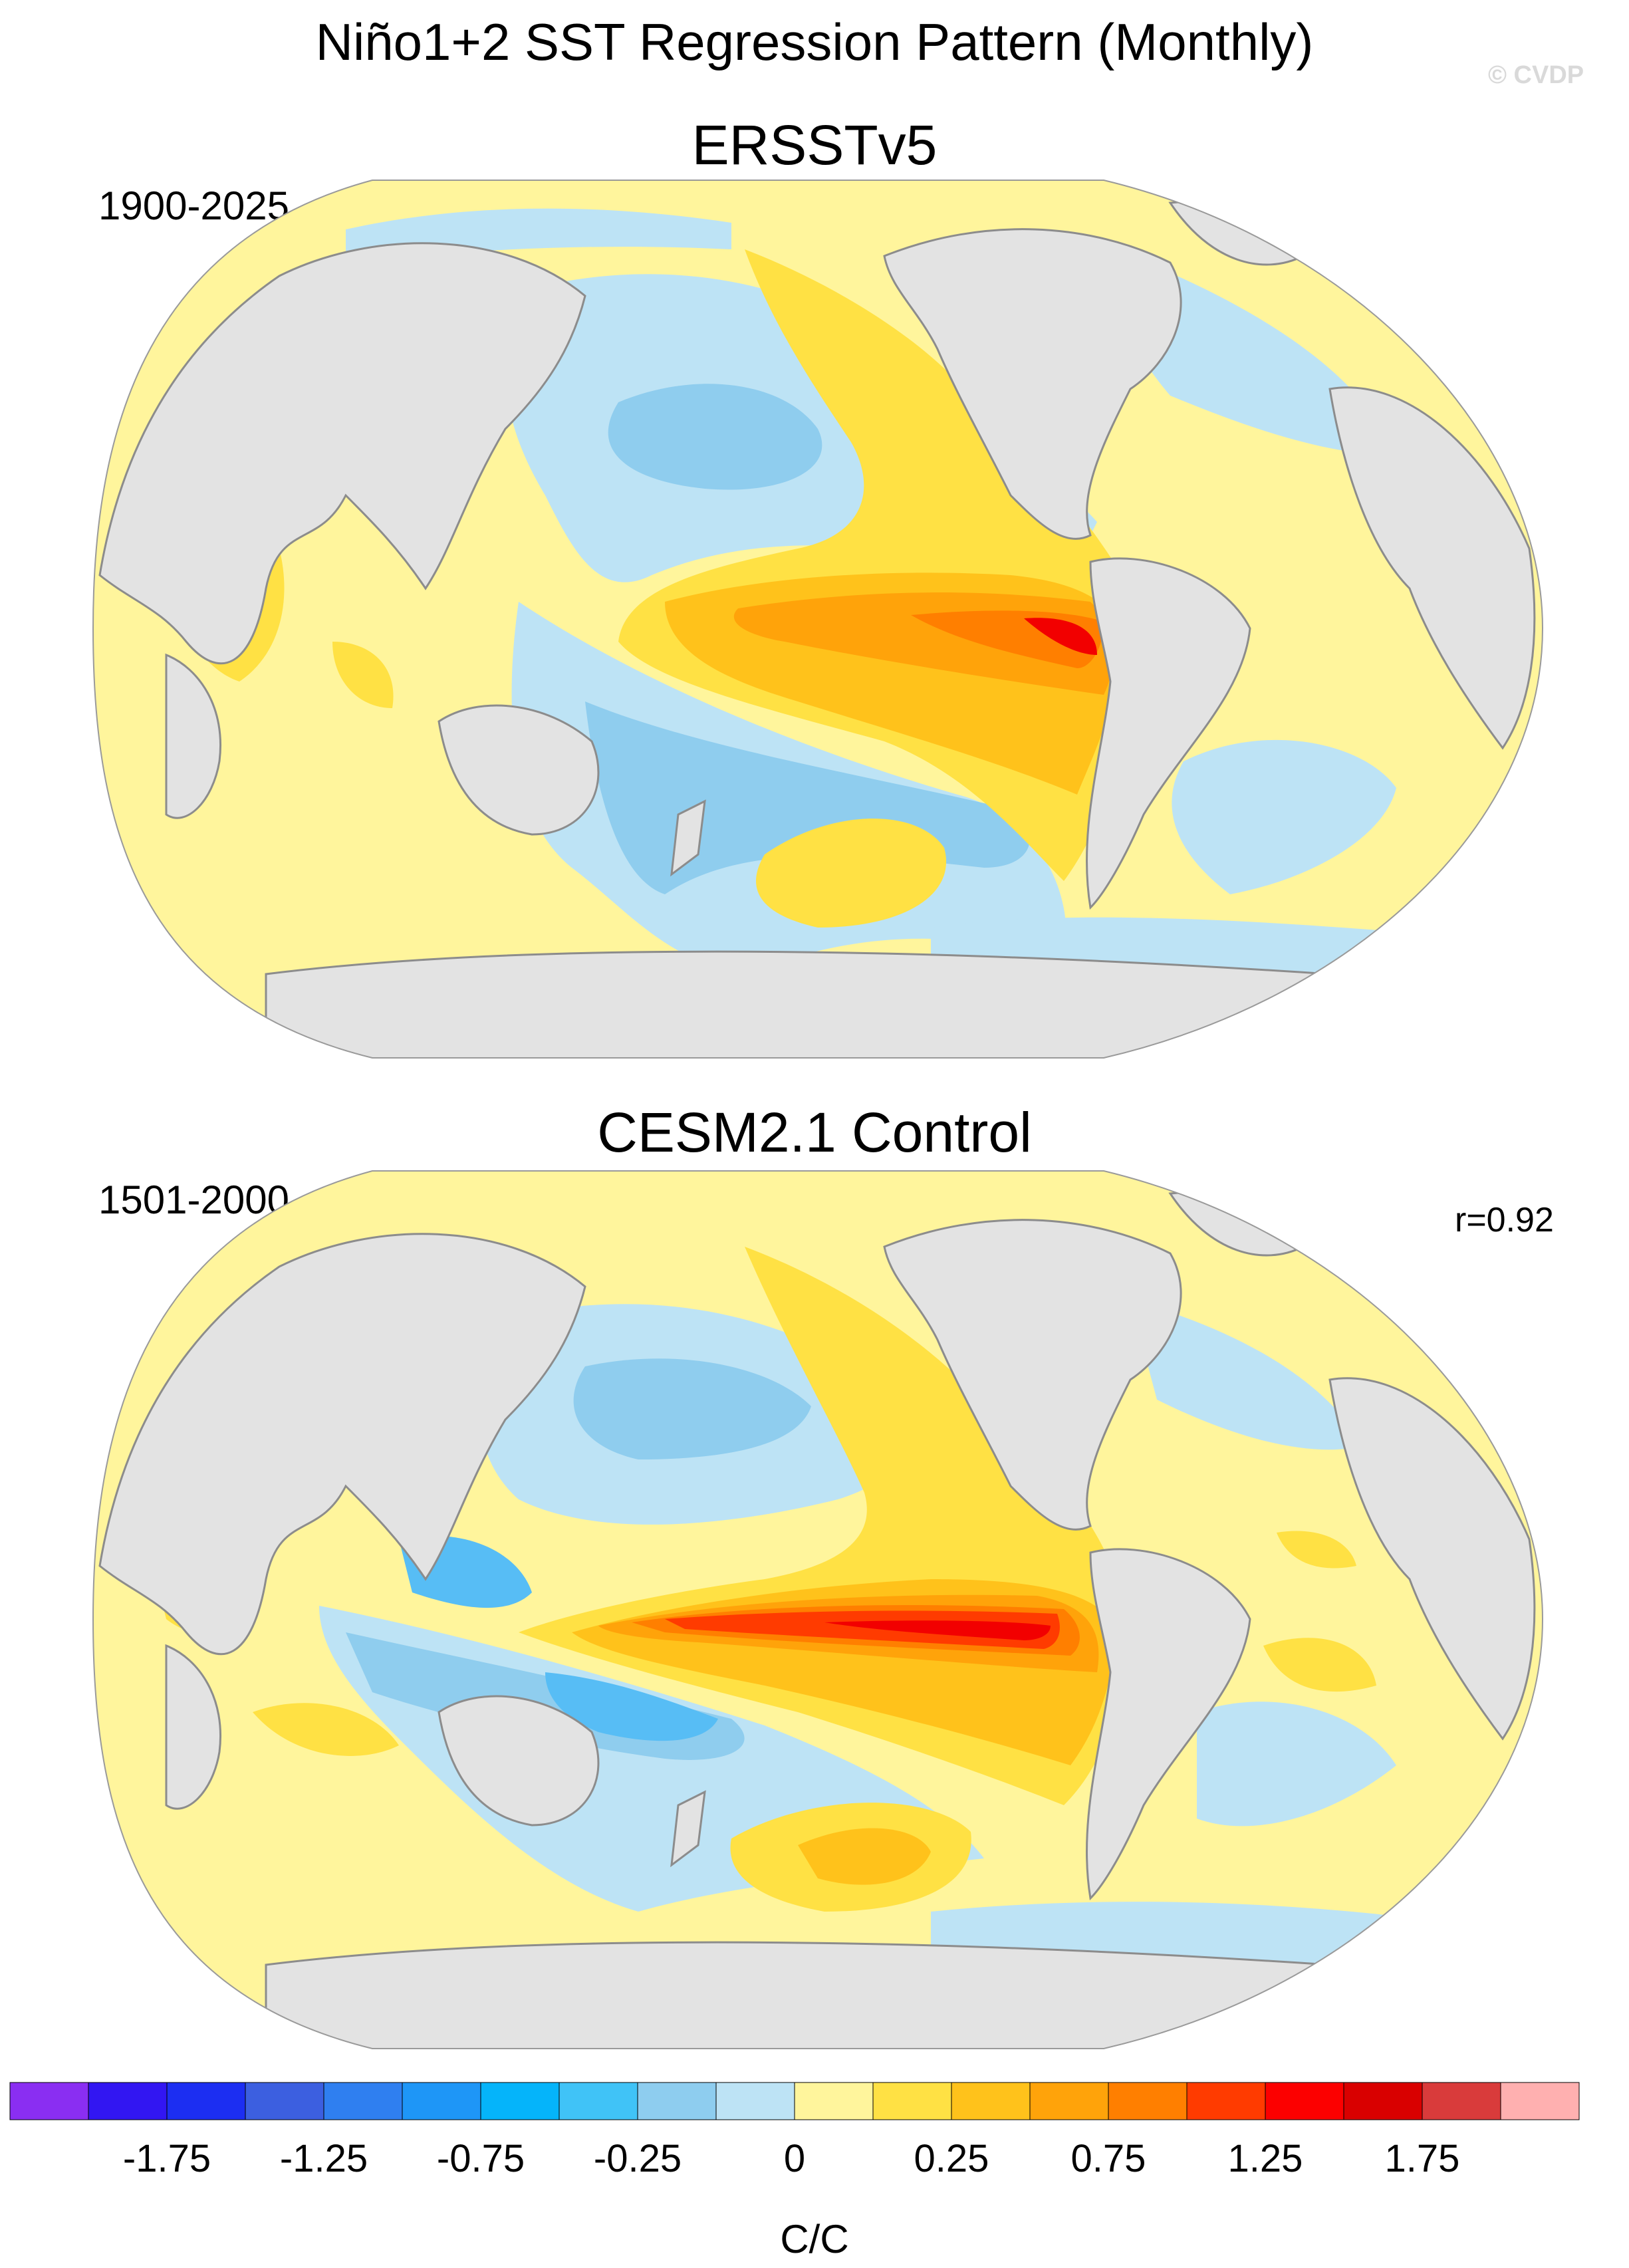 The width and height of the screenshot is (1629, 2268). What do you see at coordinates (481, 2158) in the screenshot?
I see `colorbar-tick-label: -0.75` at bounding box center [481, 2158].